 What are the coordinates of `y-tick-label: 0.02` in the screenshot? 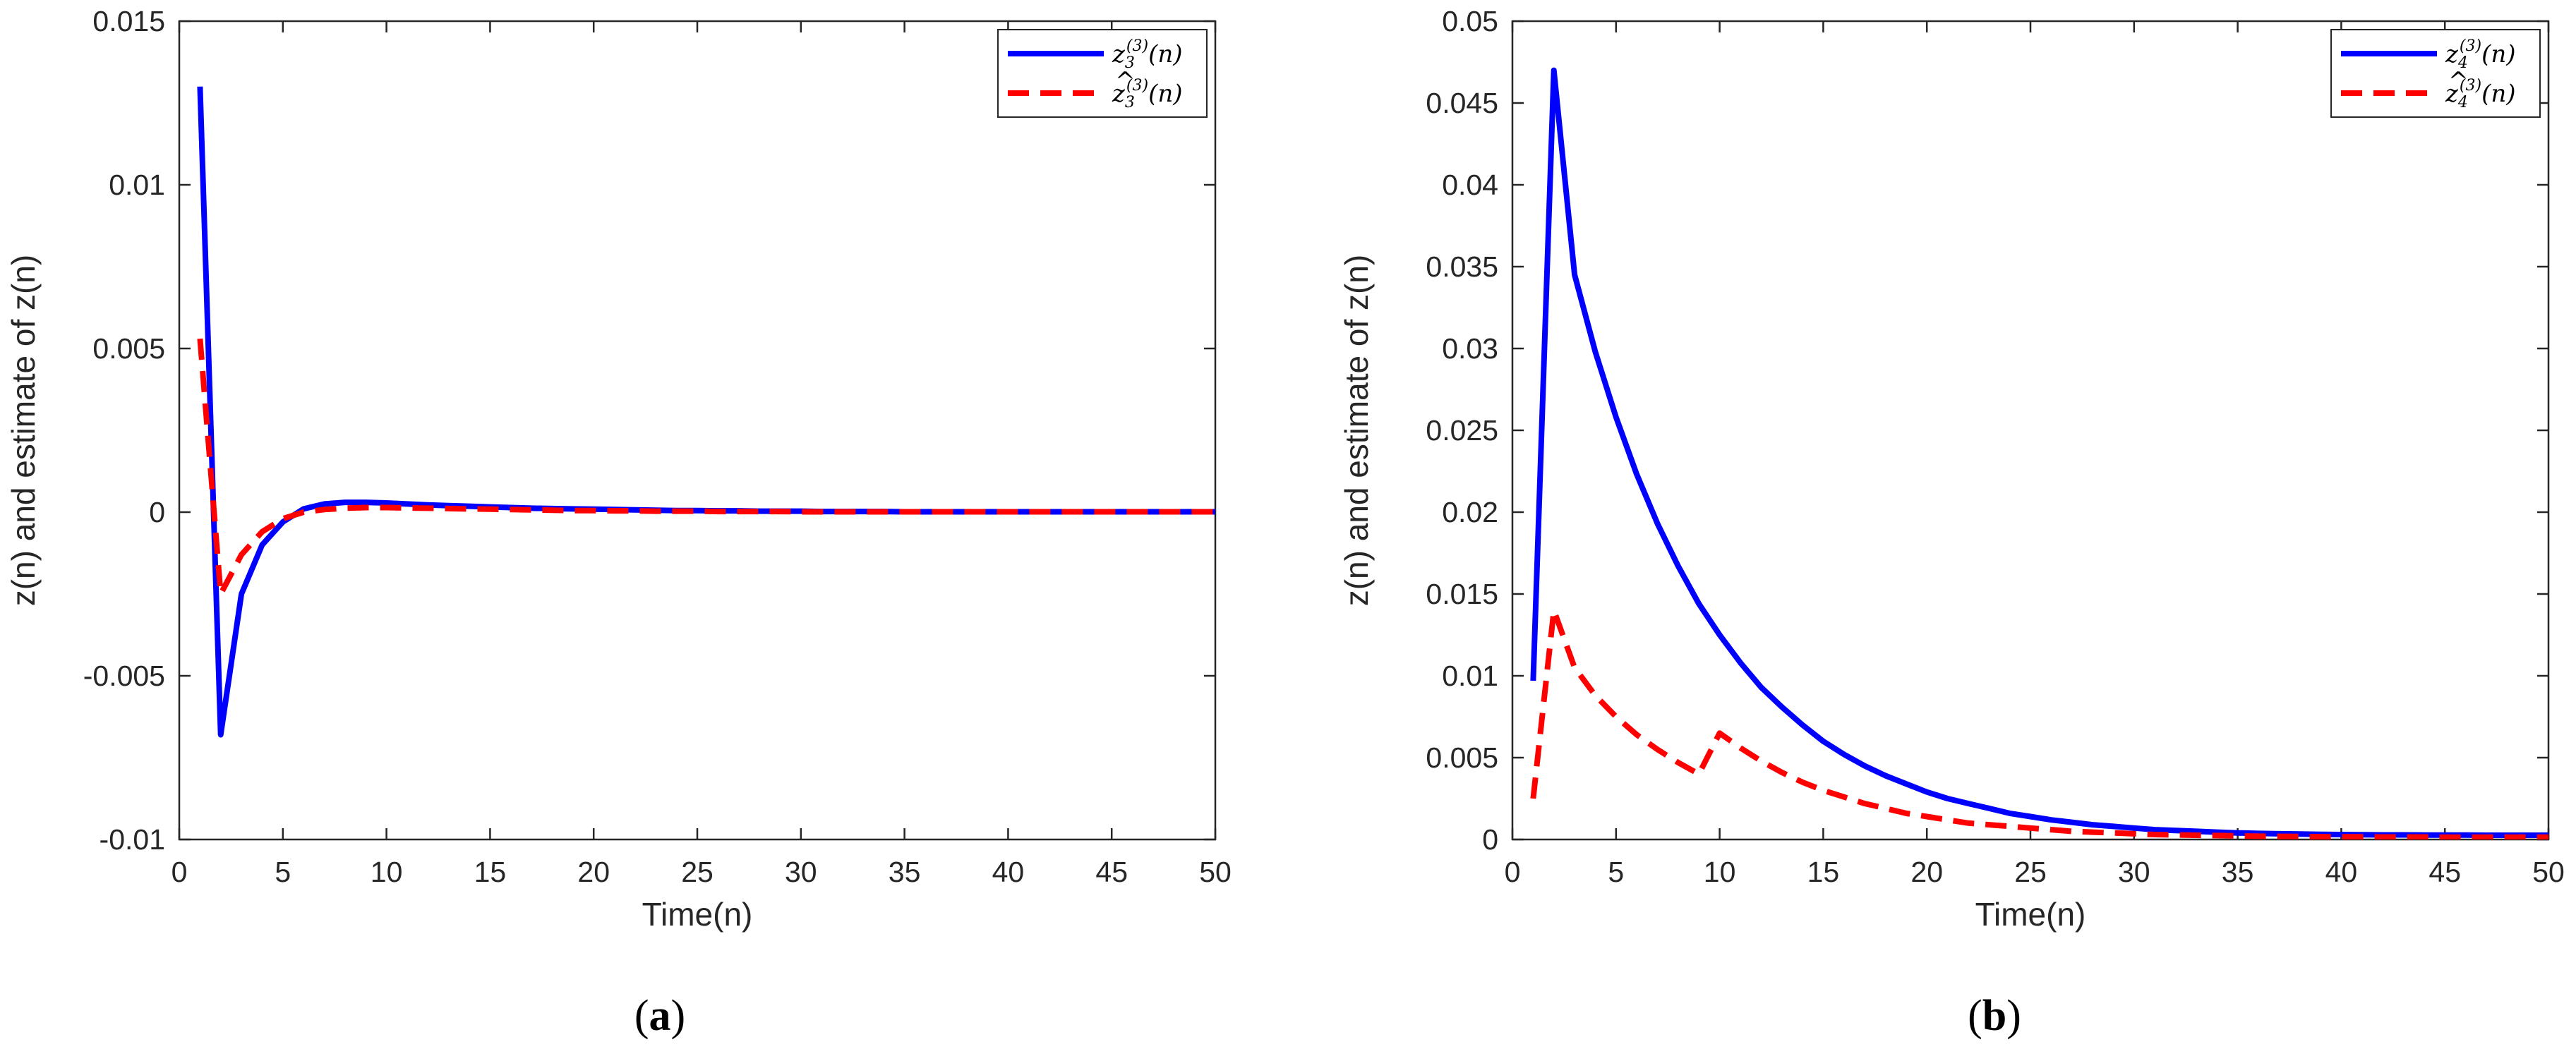 It's located at (1470, 512).